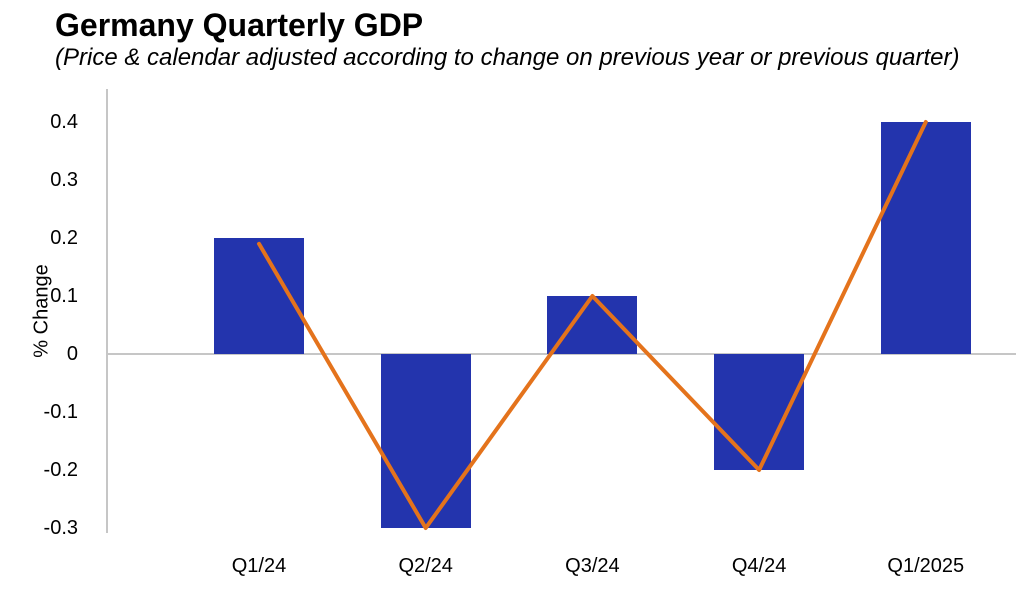  What do you see at coordinates (107, 311) in the screenshot?
I see `y-axis-line` at bounding box center [107, 311].